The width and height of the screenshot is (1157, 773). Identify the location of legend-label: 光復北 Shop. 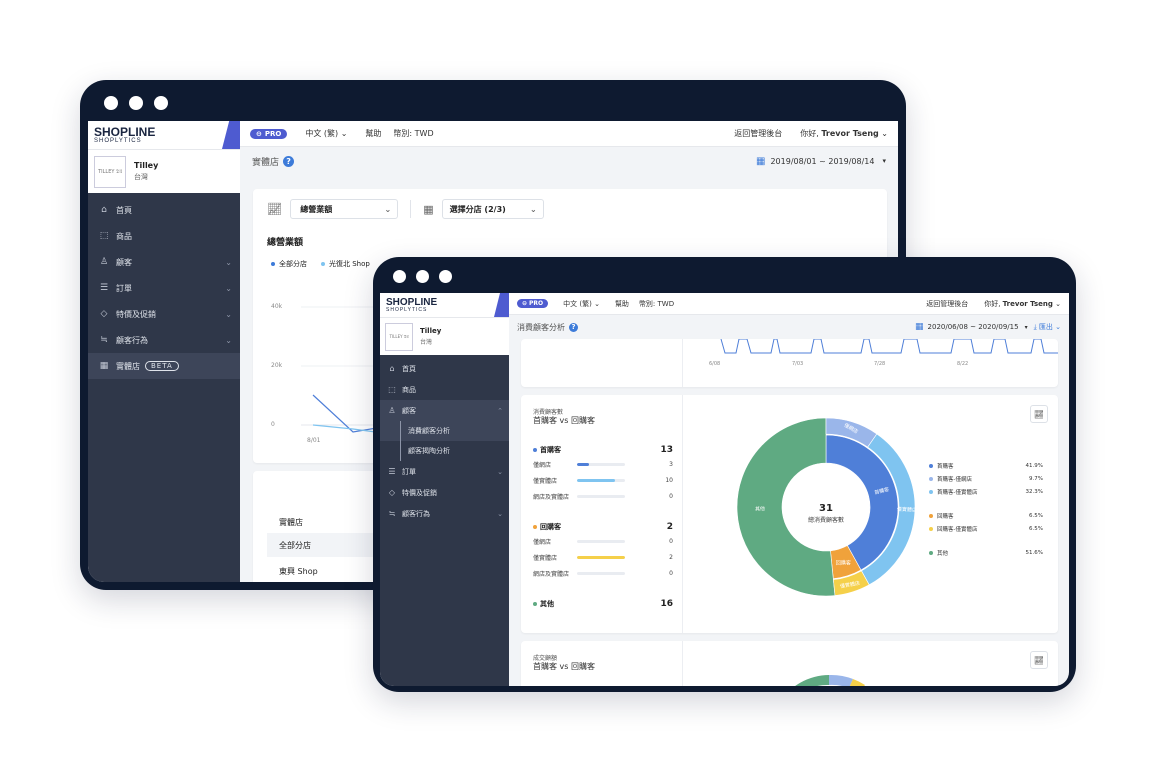
(349, 264).